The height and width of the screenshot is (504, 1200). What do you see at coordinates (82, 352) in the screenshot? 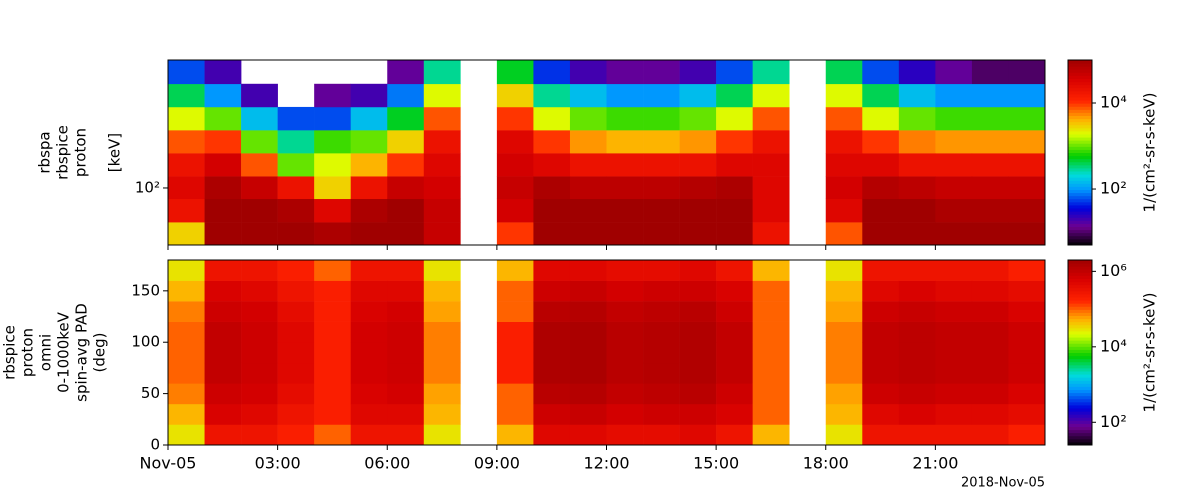
I see `y-axis-label: spin-avg PAD` at bounding box center [82, 352].